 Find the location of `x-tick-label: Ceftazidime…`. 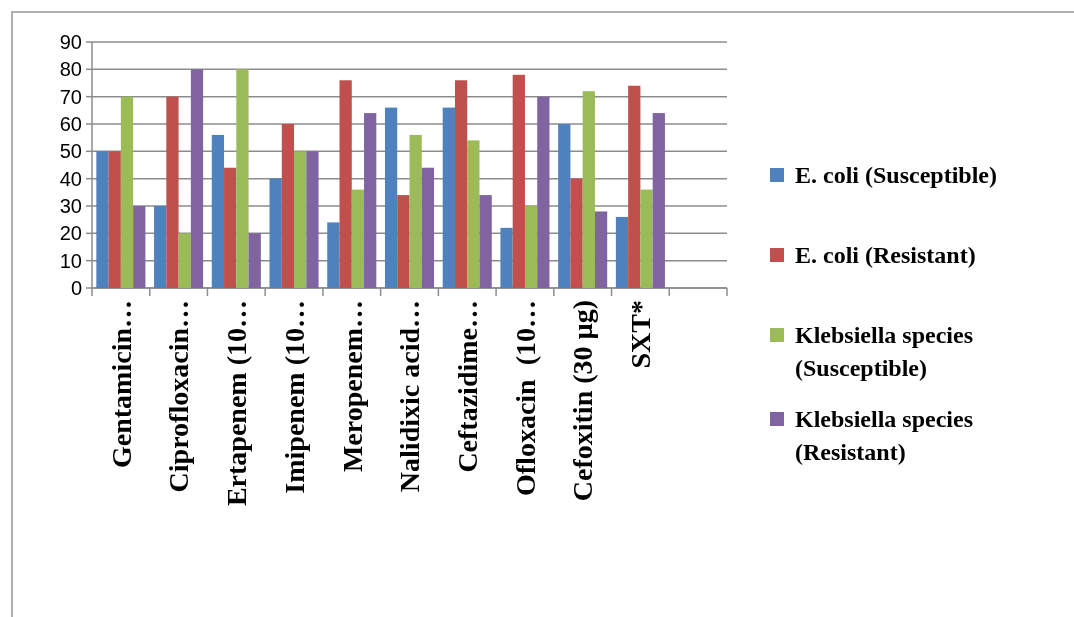

x-tick-label: Ceftazidime… is located at coordinates (468, 386).